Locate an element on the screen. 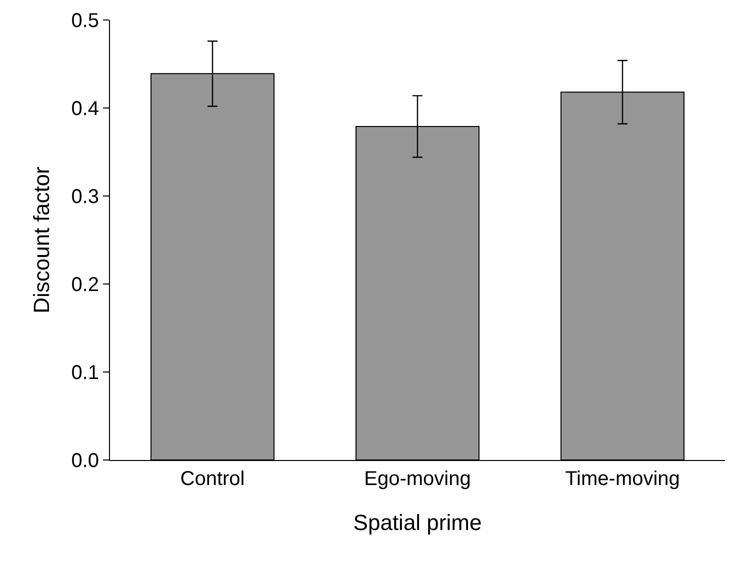 The height and width of the screenshot is (570, 750). y-tick-label: 0.4 is located at coordinates (85, 109).